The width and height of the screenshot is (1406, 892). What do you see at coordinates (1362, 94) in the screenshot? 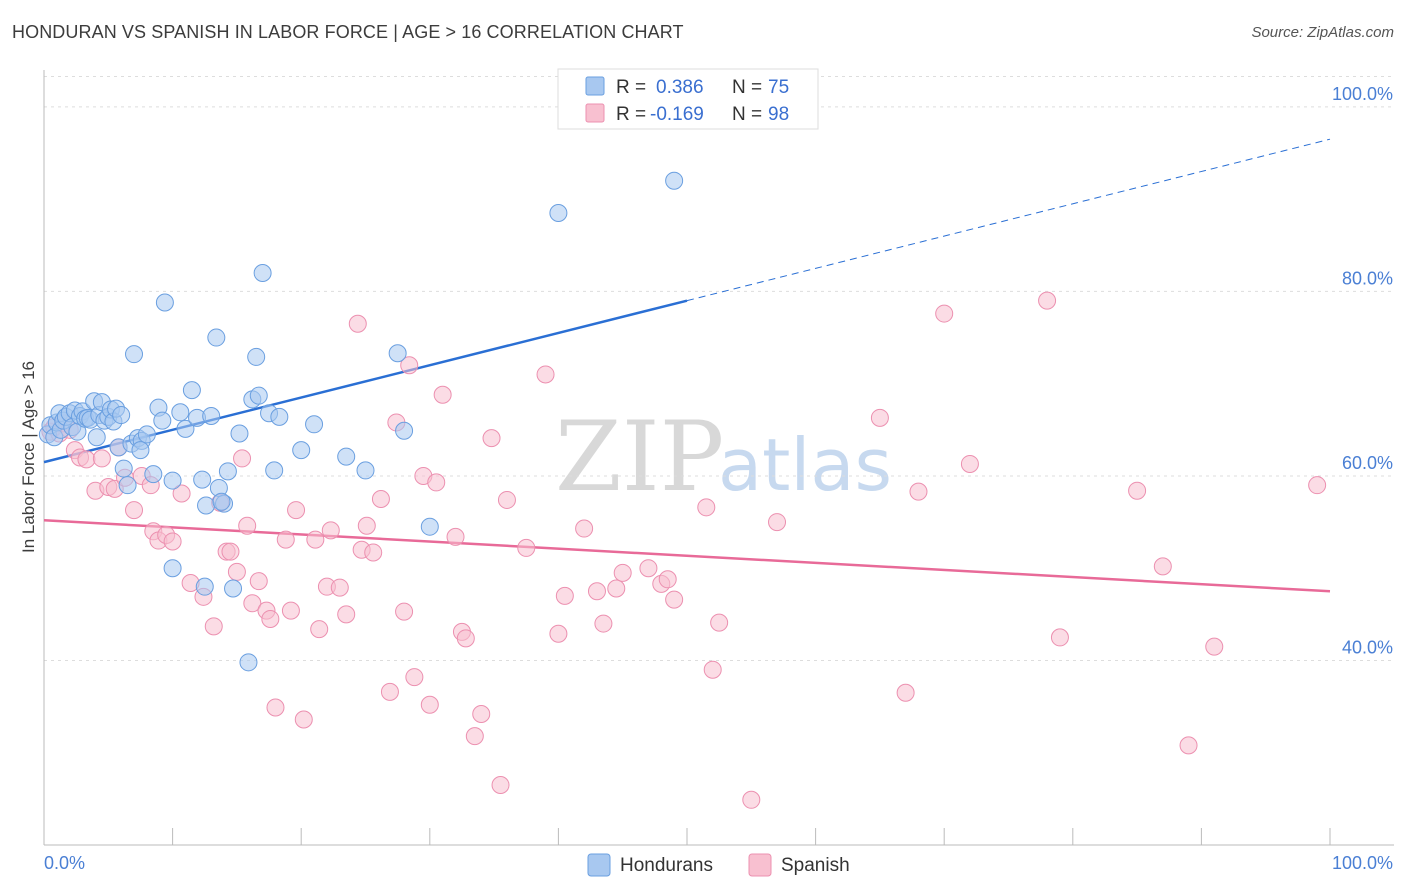
I see `y-tick-label-100: 100.0%` at bounding box center [1362, 94].